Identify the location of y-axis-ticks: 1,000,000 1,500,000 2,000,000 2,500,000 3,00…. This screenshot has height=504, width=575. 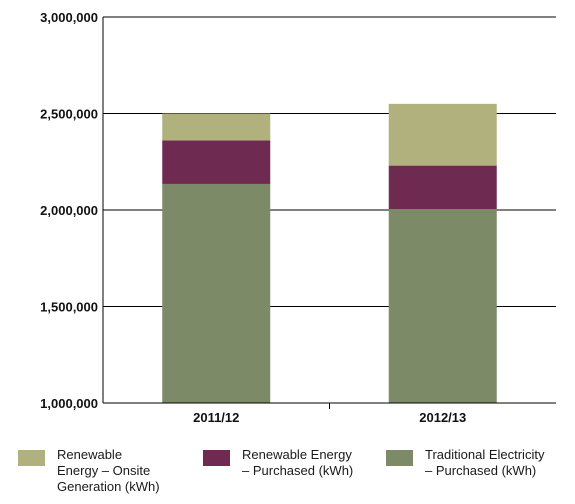
(69, 210).